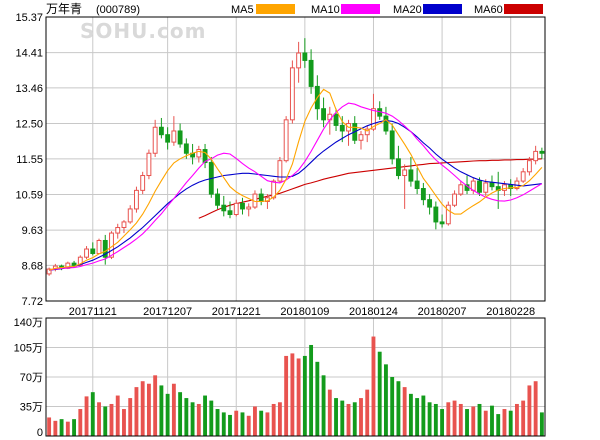  What do you see at coordinates (64, 9) in the screenshot?
I see `stock-name: 万年青` at bounding box center [64, 9].